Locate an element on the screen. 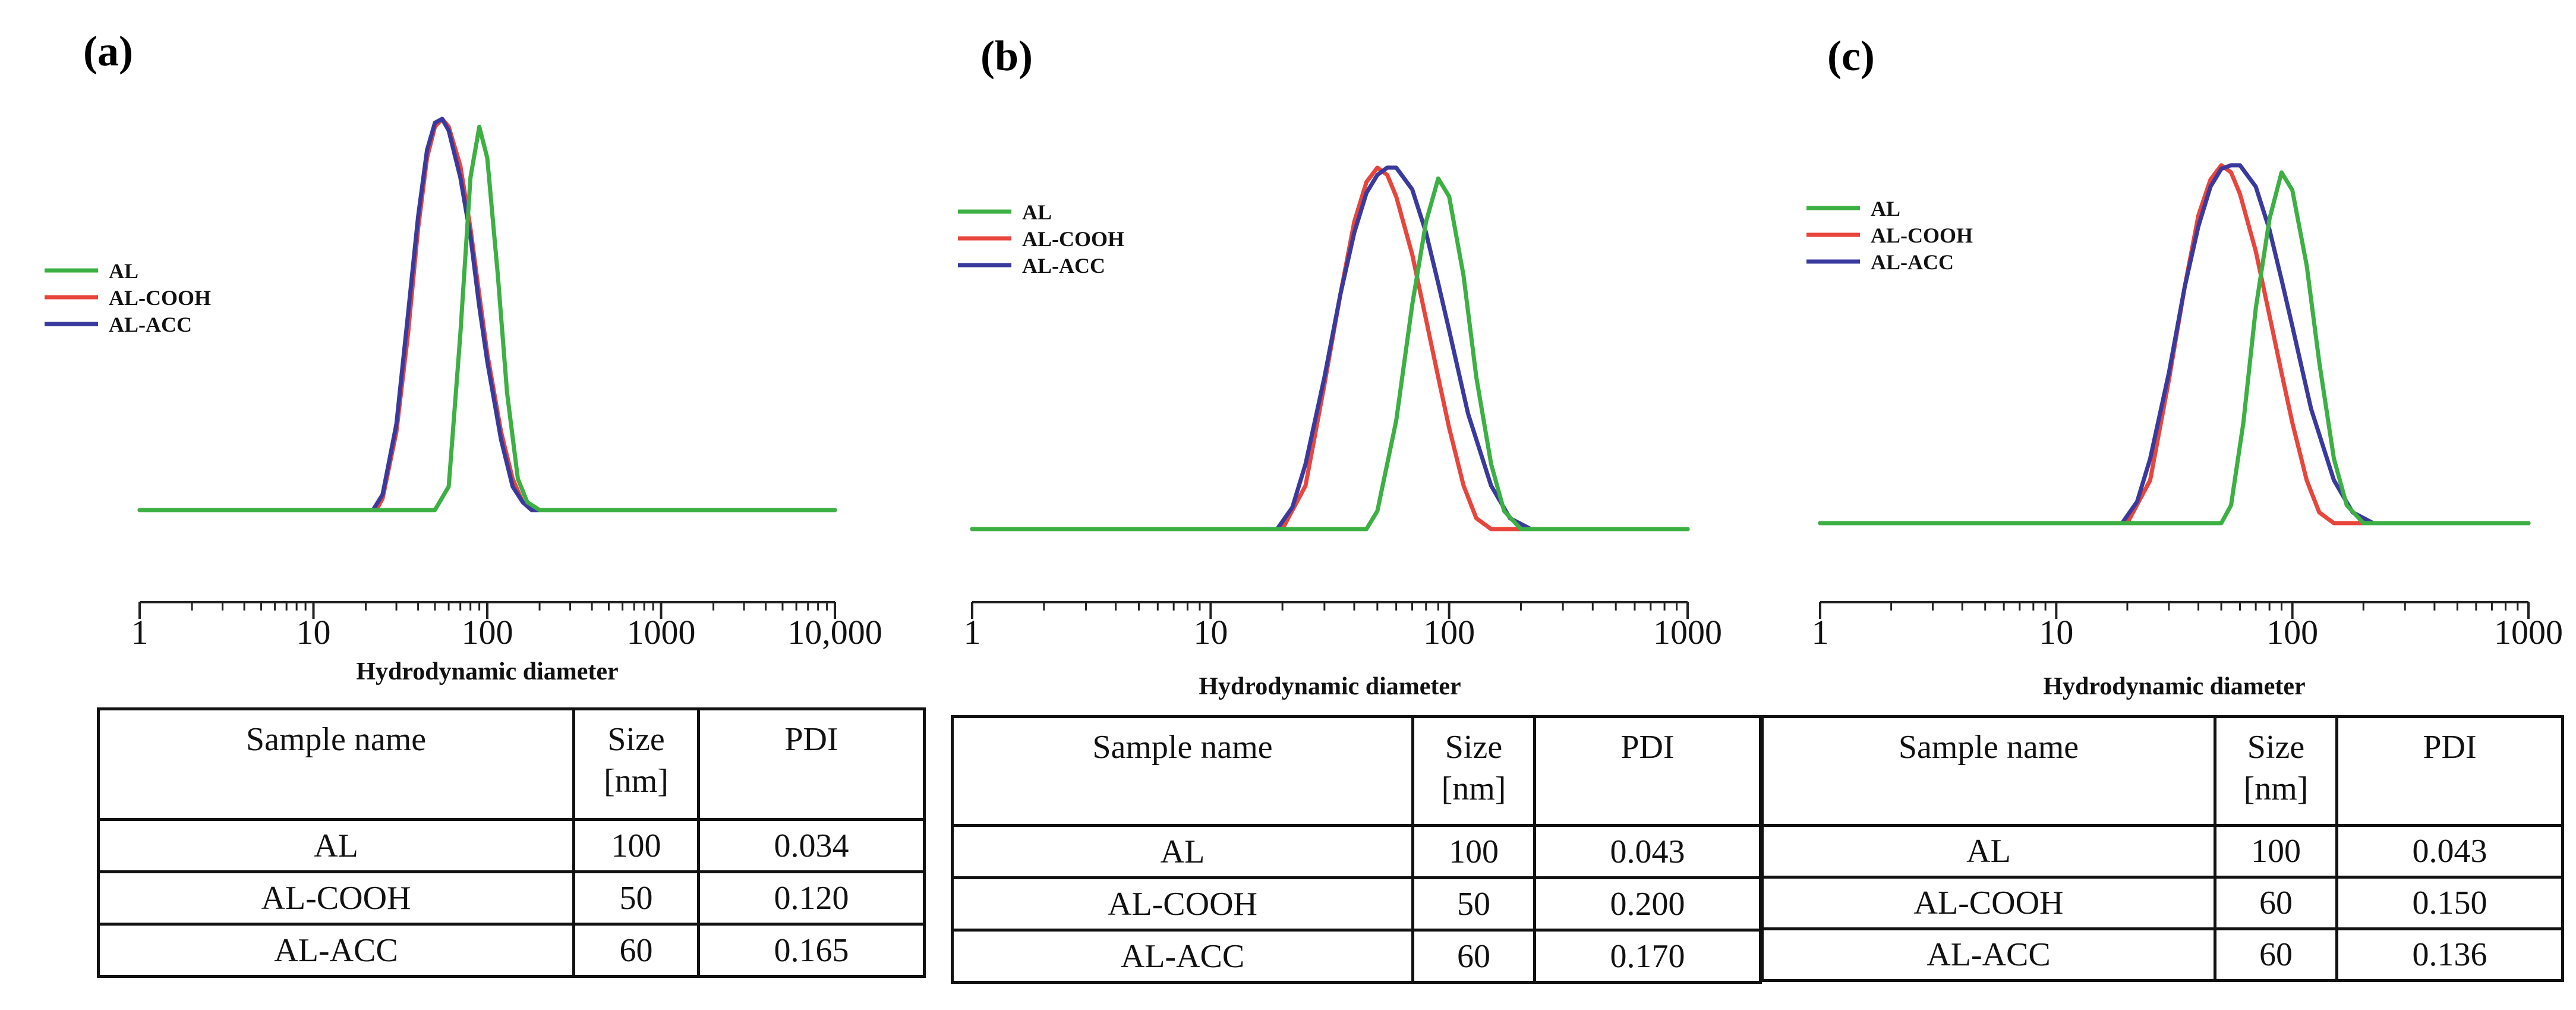 This screenshot has width=2576, height=1010. x-tick-label: 10,000 is located at coordinates (835, 632).